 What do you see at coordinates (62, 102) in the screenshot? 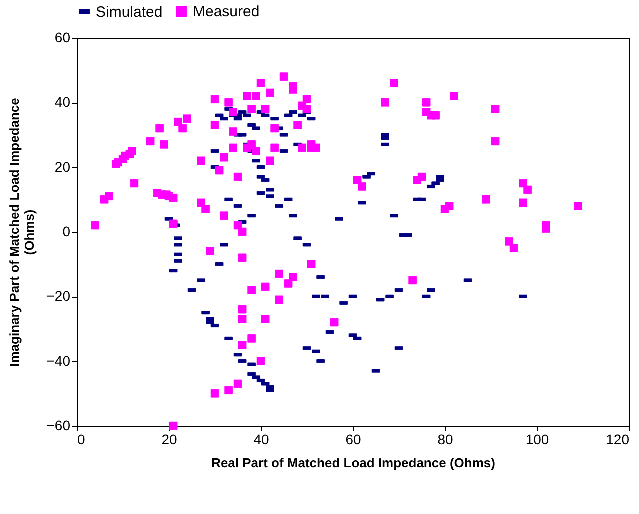
I see `y-tick-label: 40` at bounding box center [62, 102].